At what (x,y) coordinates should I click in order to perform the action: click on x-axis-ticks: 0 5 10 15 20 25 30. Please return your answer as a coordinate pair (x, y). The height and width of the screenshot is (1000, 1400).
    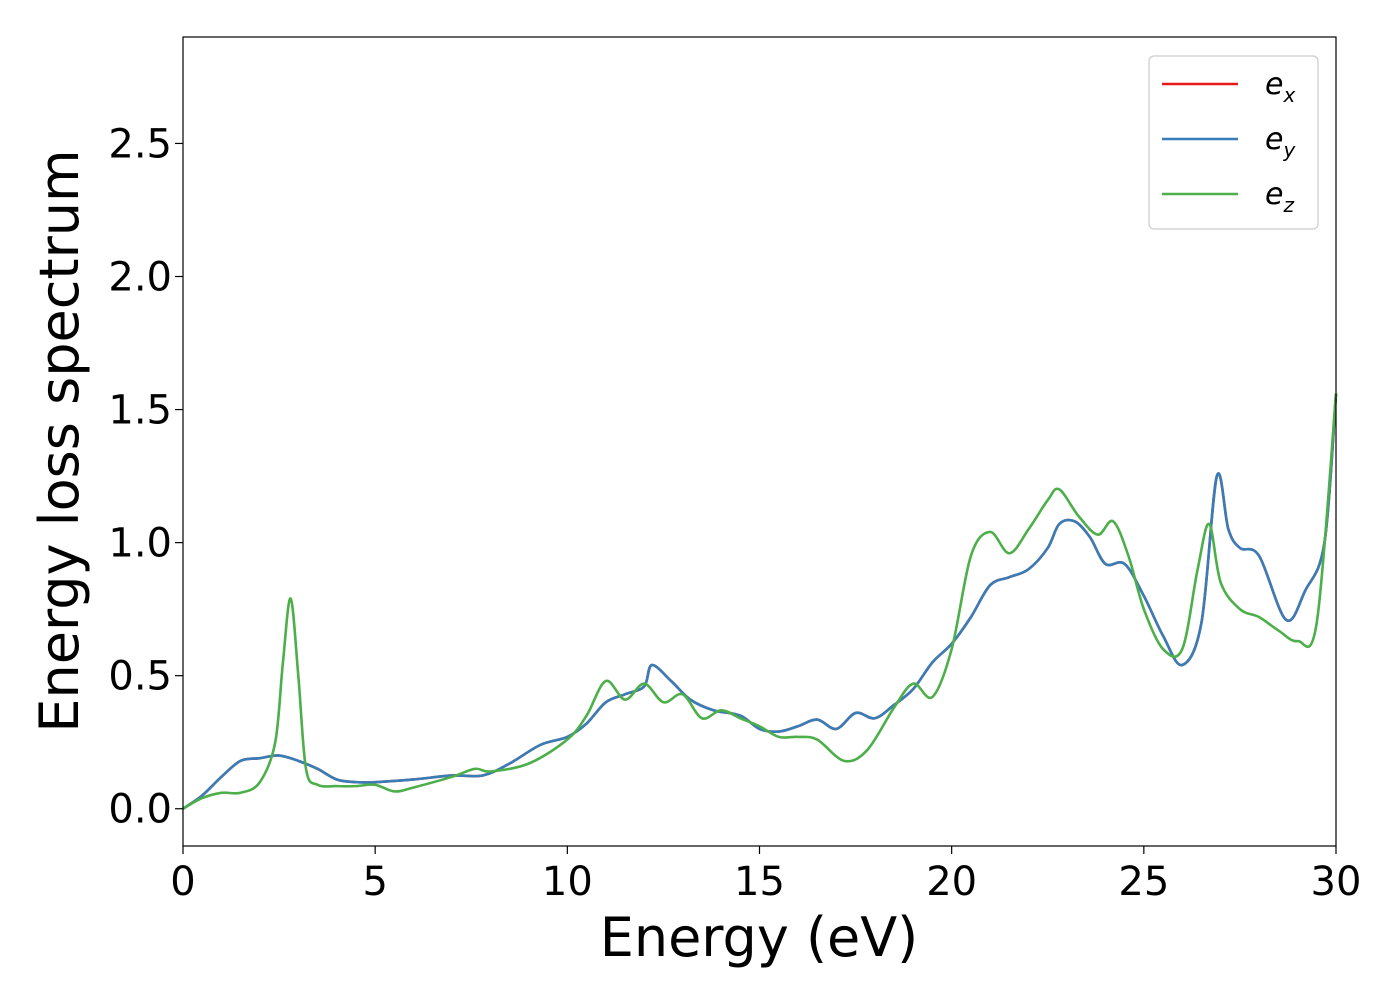
    Looking at the image, I should click on (765, 875).